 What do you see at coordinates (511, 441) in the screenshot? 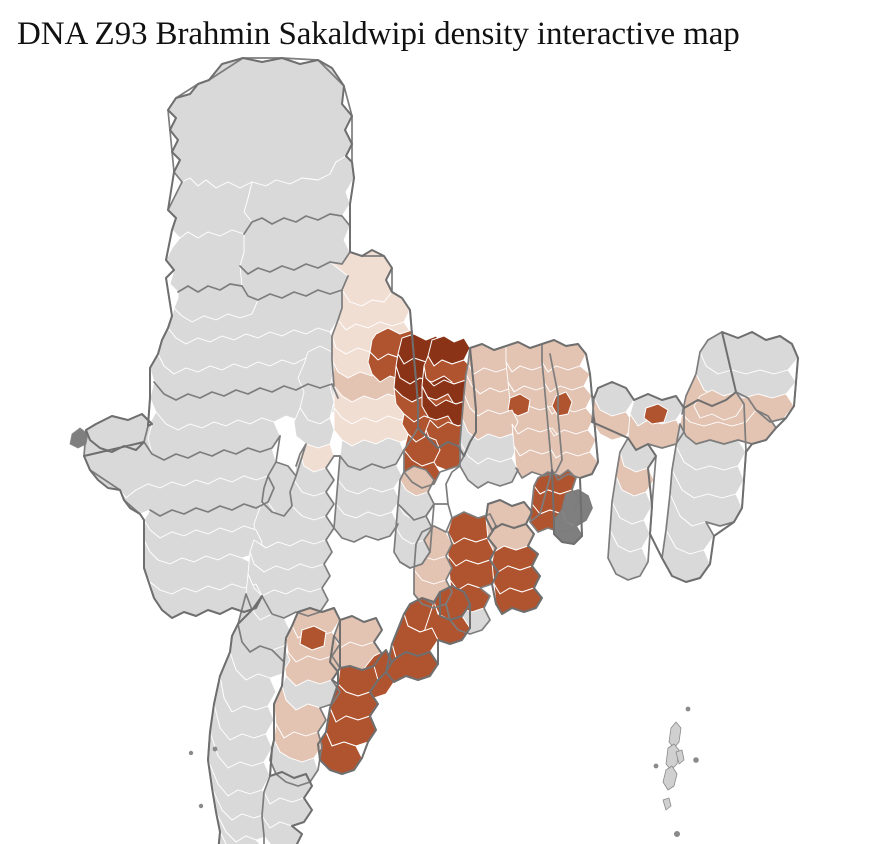
I see `region-jharkhand` at bounding box center [511, 441].